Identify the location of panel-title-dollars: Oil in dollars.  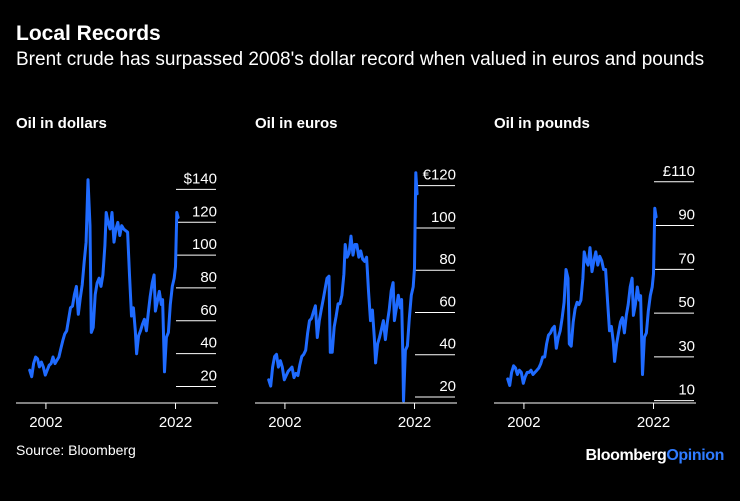
(61, 123).